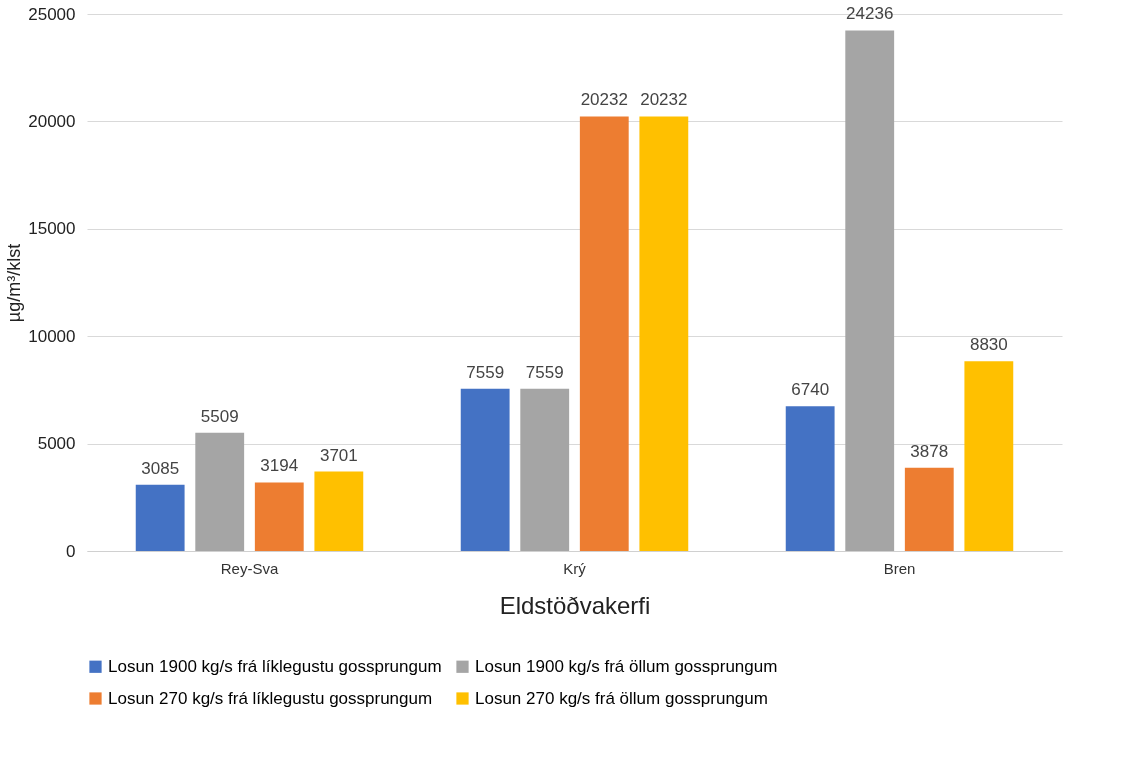 The width and height of the screenshot is (1135, 781). What do you see at coordinates (575, 605) in the screenshot?
I see `x-axis-title: Eldstöðvakerfi` at bounding box center [575, 605].